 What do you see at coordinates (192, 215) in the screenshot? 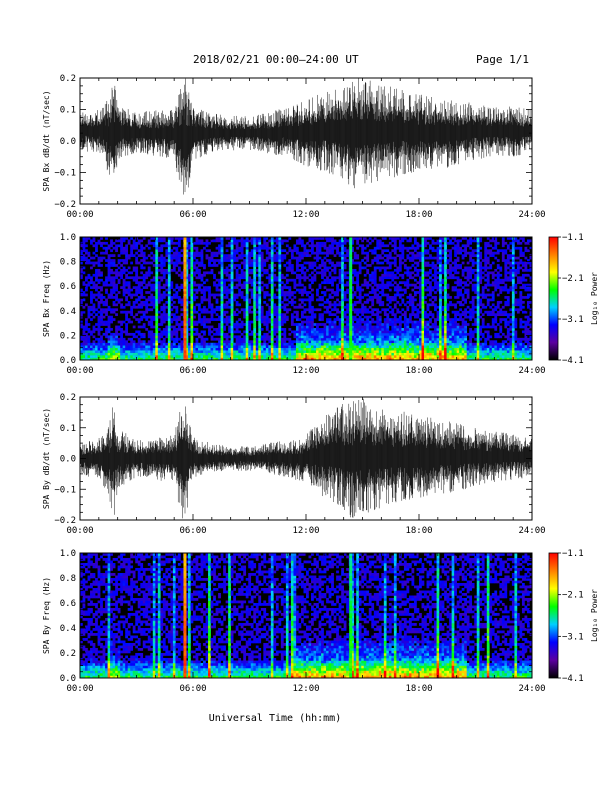
I see `x-tick-label: 06:00` at bounding box center [192, 215].